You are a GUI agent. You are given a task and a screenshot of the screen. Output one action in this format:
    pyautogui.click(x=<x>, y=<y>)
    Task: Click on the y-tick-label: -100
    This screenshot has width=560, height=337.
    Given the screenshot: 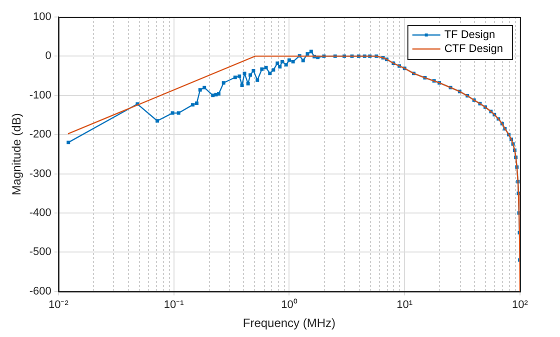 What is the action you would take?
    pyautogui.click(x=40, y=95)
    